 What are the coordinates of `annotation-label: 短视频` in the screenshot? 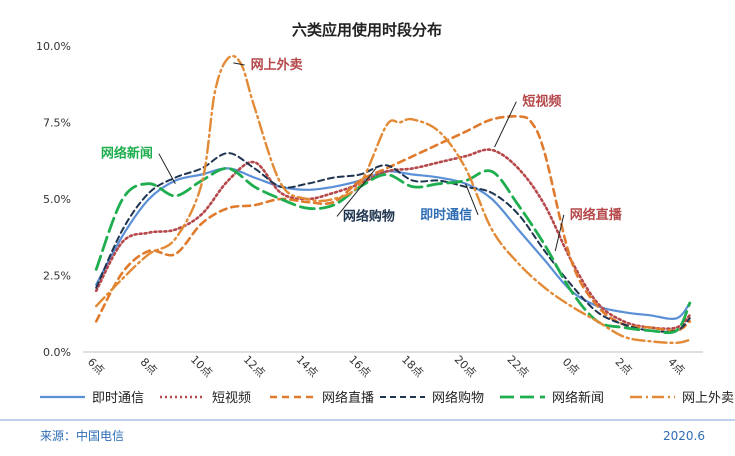 It's located at (541, 102).